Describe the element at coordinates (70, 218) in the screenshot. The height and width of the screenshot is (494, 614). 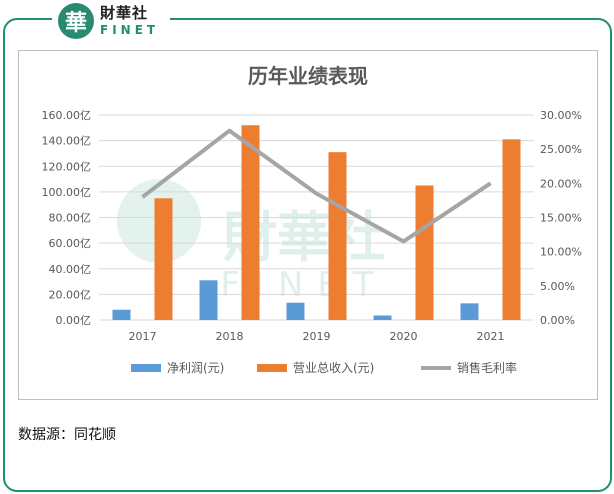
I see `y-left-tick-label: 80.00亿` at that location.